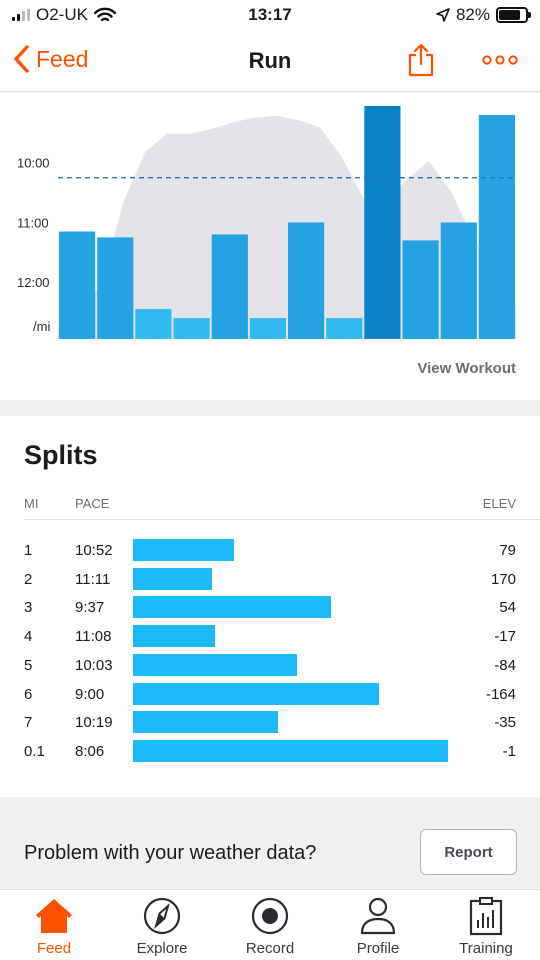 The image size is (540, 960). What do you see at coordinates (486, 916) in the screenshot?
I see `clipboard-chart-icon` at bounding box center [486, 916].